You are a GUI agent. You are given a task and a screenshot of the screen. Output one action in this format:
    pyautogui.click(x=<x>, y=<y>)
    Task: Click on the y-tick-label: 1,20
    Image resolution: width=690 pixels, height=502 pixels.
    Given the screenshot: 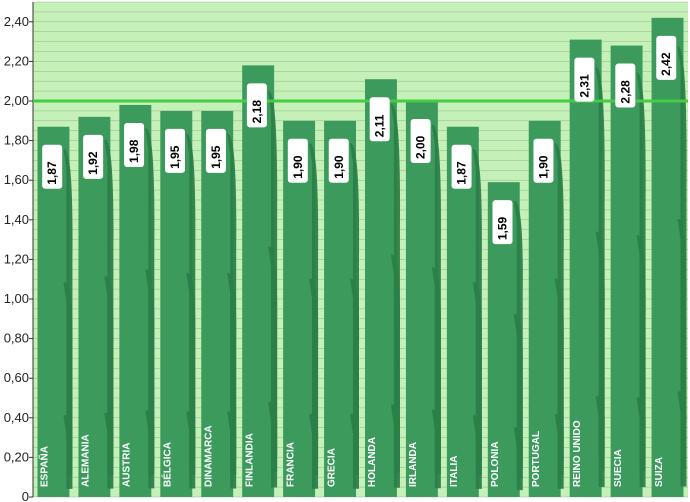 What is the action you would take?
    pyautogui.click(x=16, y=258)
    